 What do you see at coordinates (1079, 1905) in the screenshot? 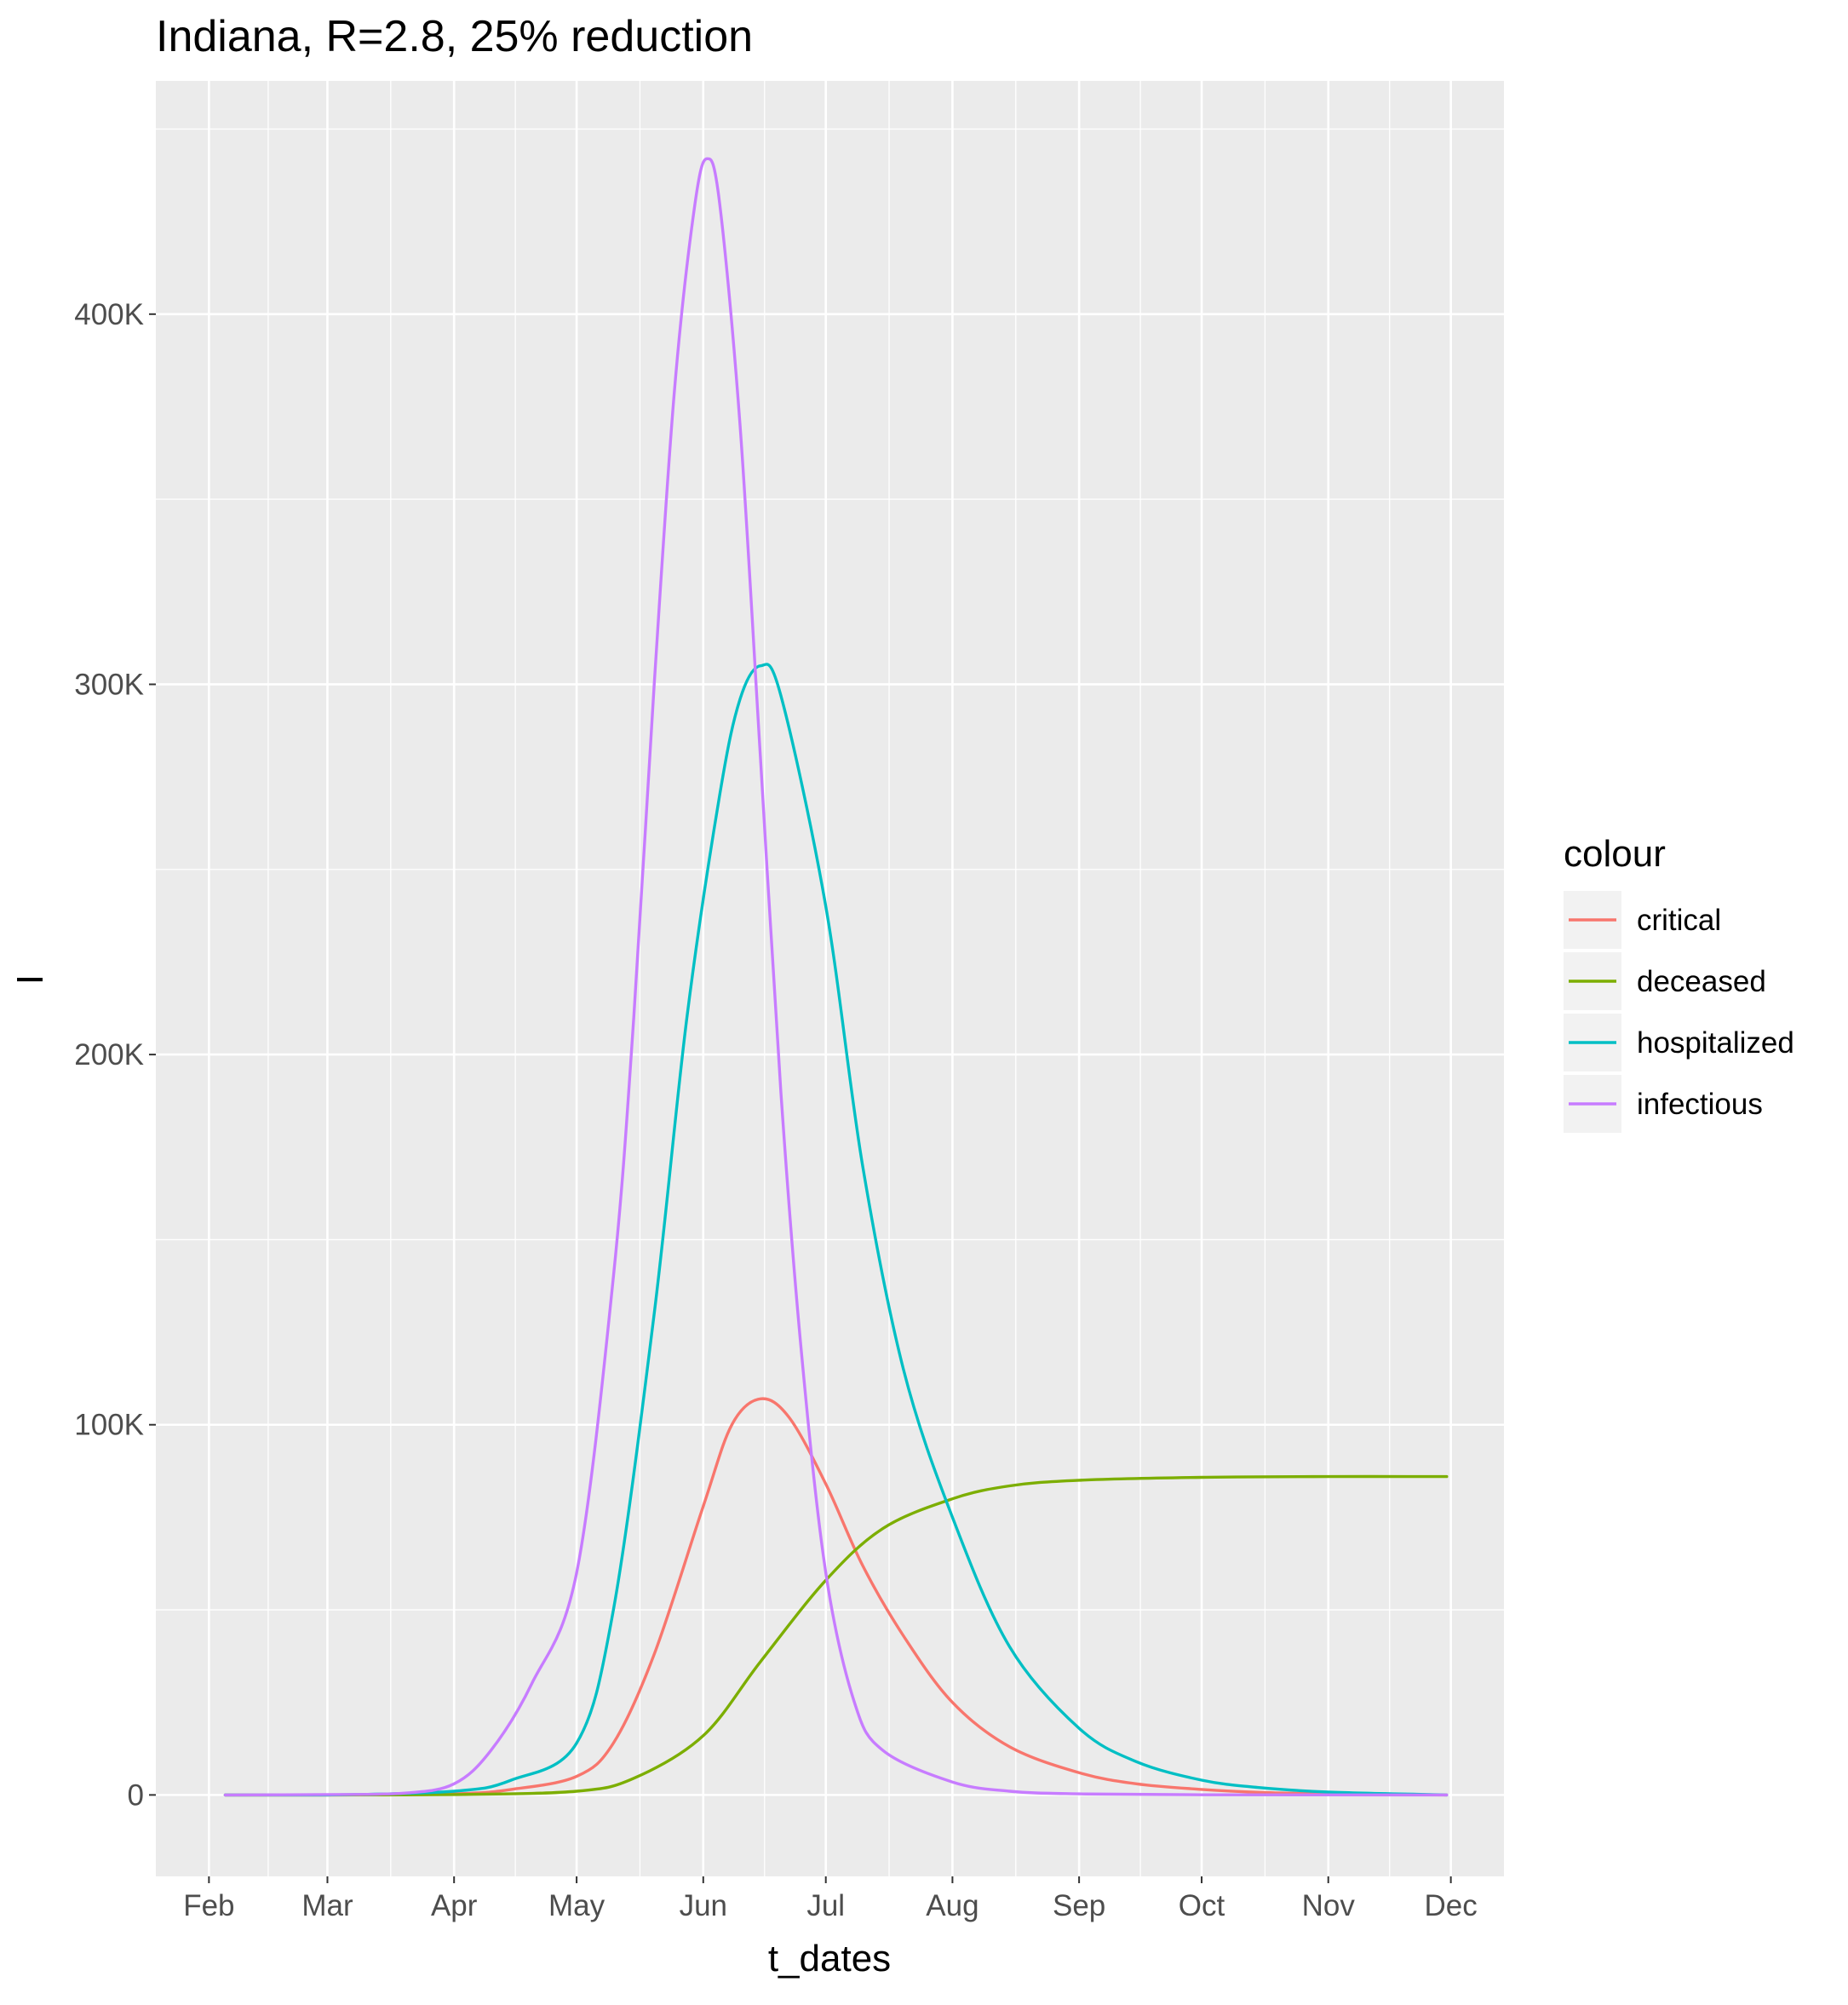
I see `x-tick-label: Sep` at bounding box center [1079, 1905].